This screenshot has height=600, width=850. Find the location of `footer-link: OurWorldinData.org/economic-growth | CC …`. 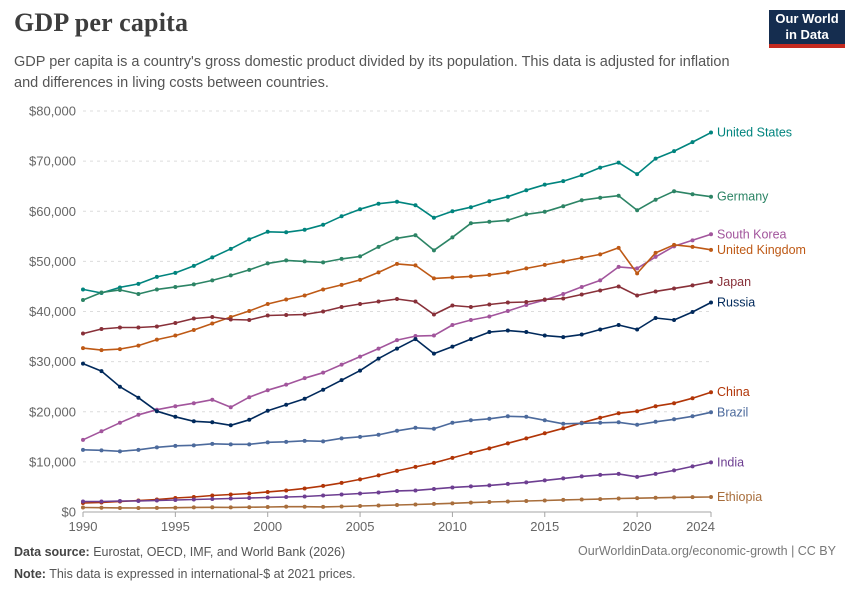

footer-link: OurWorldinData.org/economic-growth | CC … is located at coordinates (707, 551).